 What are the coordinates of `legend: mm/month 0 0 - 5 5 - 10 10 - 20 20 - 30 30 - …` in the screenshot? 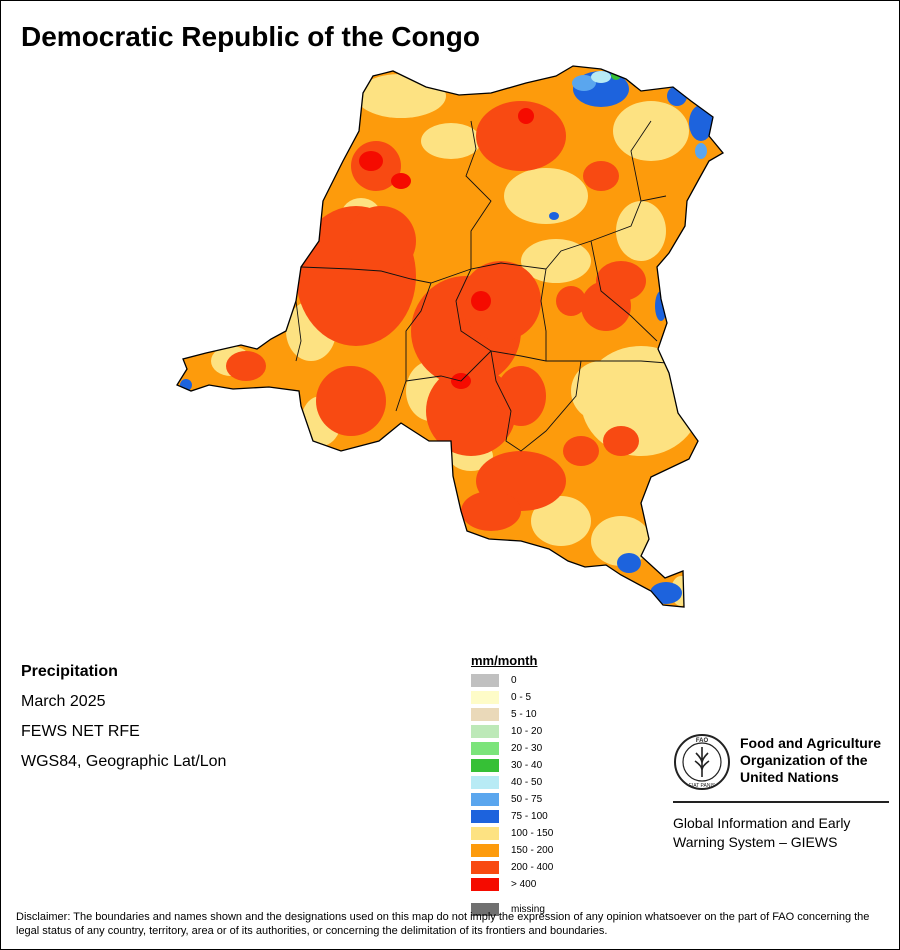 It's located at (512, 785).